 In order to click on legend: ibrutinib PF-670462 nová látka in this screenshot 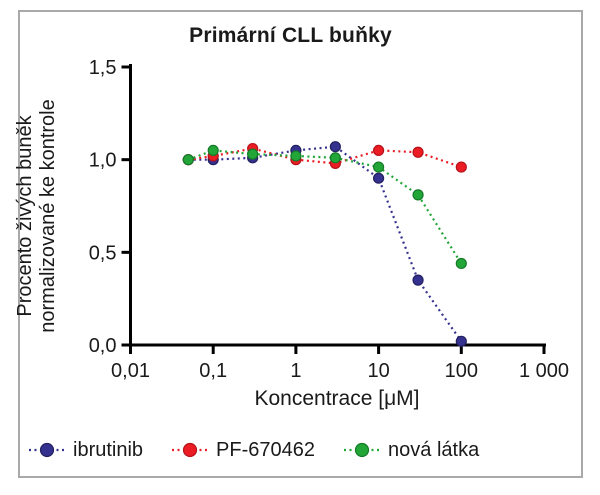, I will do `click(308, 450)`.